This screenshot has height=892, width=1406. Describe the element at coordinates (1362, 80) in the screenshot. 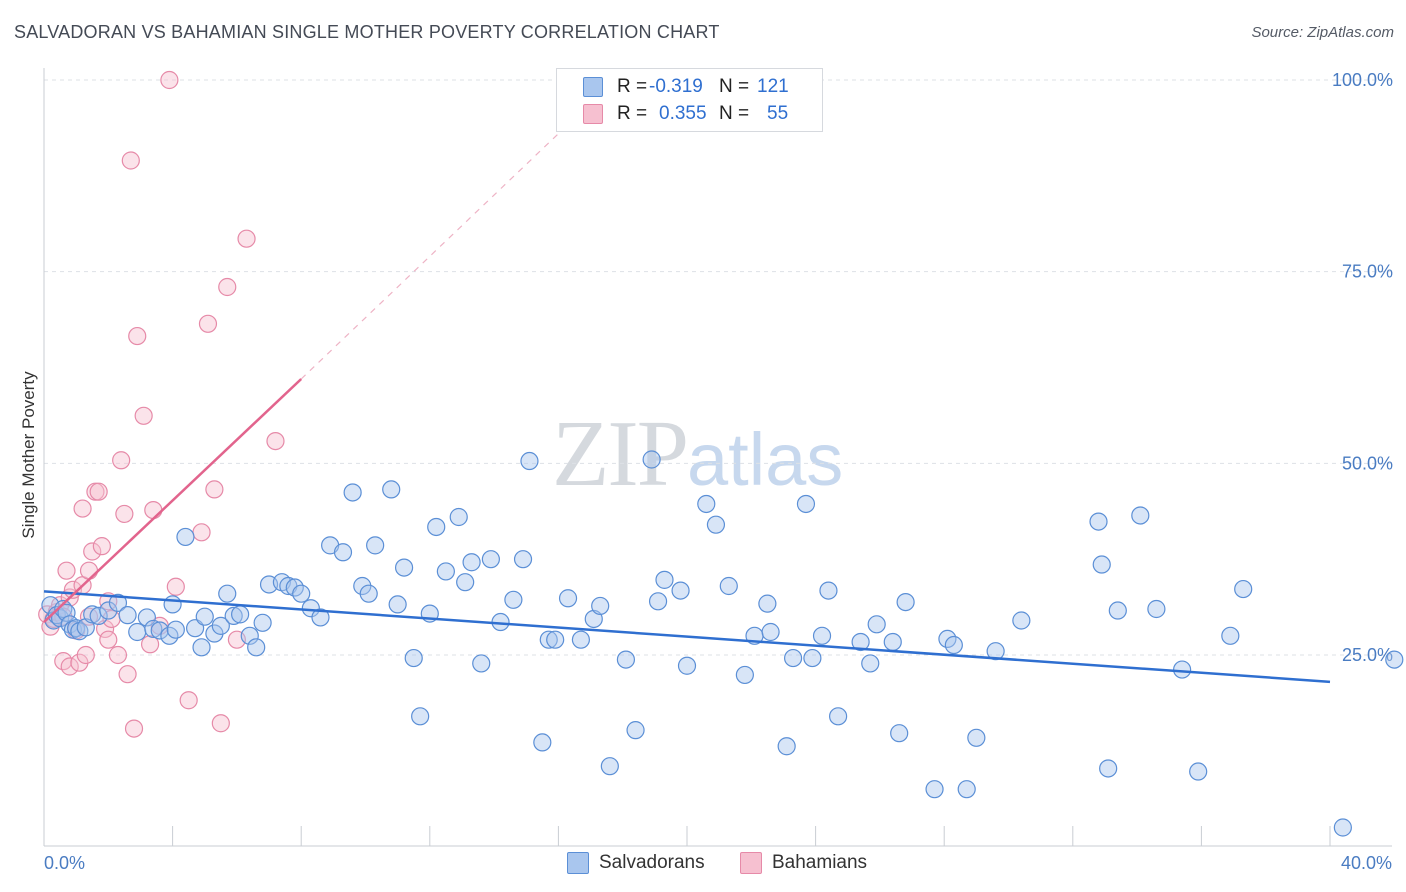

I see `y-tick-label-100: 100.0%` at that location.